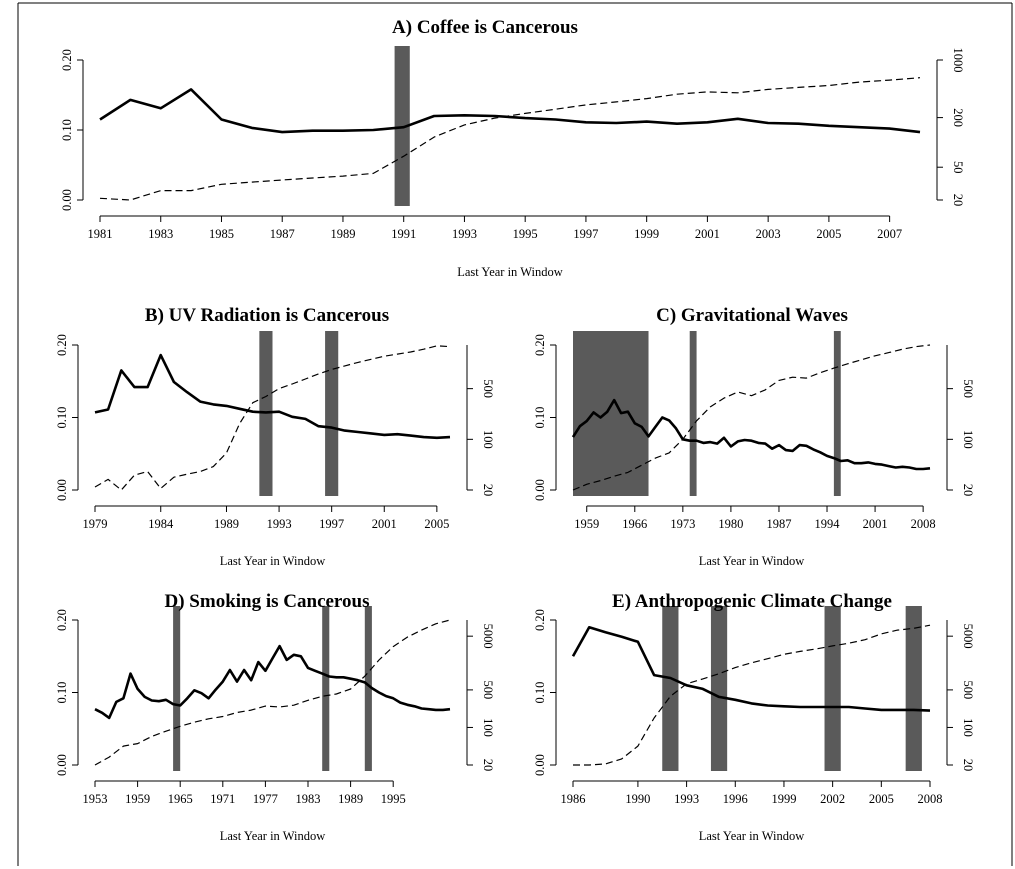 The width and height of the screenshot is (1015, 869). I want to click on x-axis-tick-label: 2007, so click(889, 234).